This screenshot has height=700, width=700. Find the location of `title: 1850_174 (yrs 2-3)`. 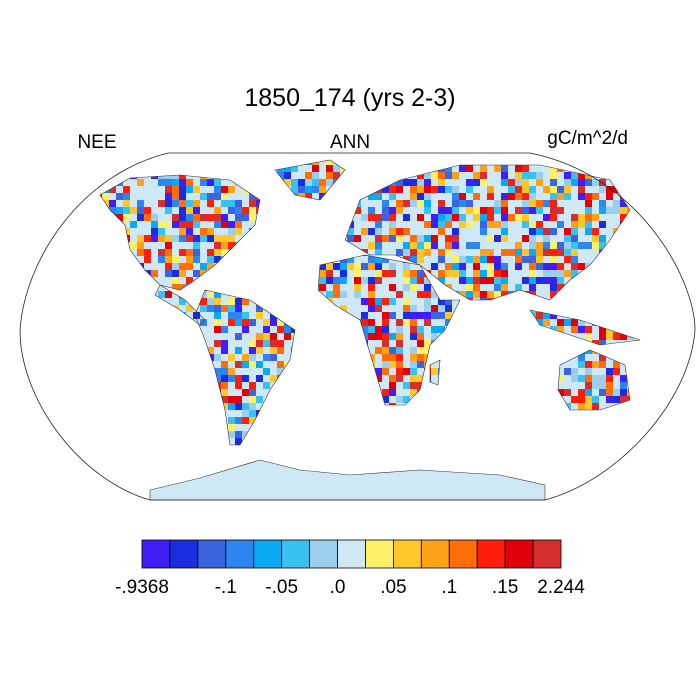

title: 1850_174 (yrs 2-3) is located at coordinates (349, 98).